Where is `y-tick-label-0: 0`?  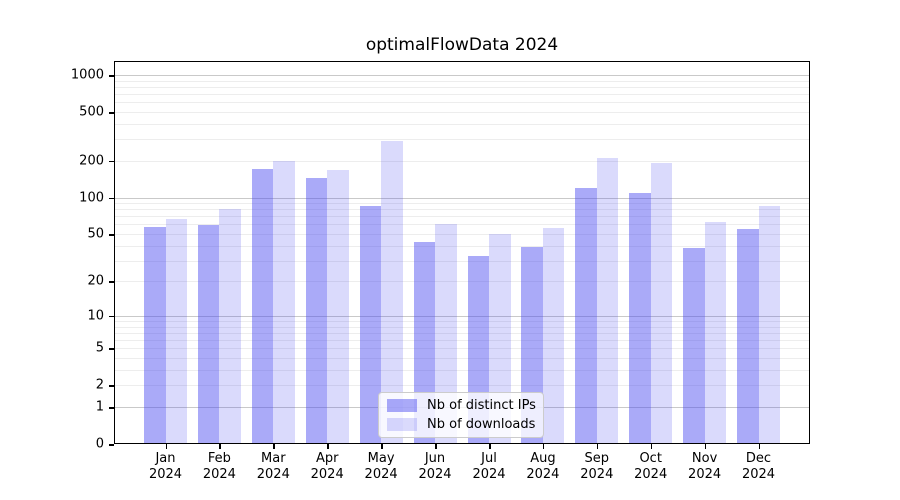 y-tick-label-0: 0 is located at coordinates (99, 444).